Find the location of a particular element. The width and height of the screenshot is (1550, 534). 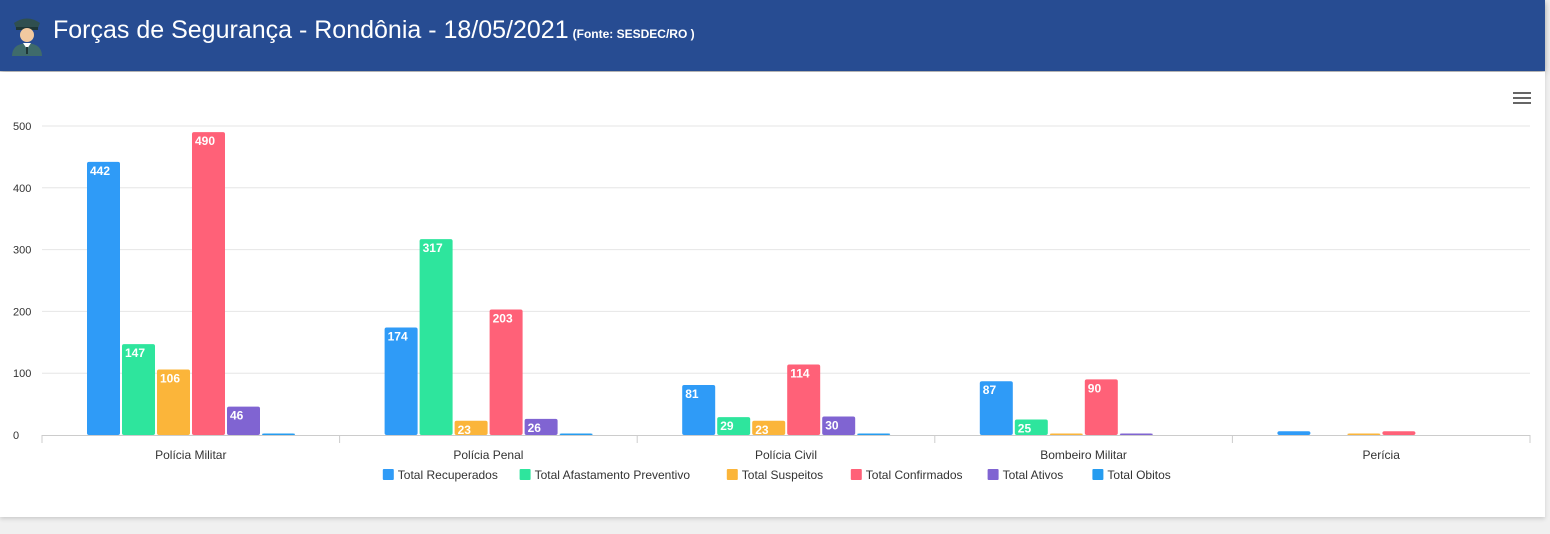

source-note: (Fonte: SESDEC/RO ) is located at coordinates (633, 34).